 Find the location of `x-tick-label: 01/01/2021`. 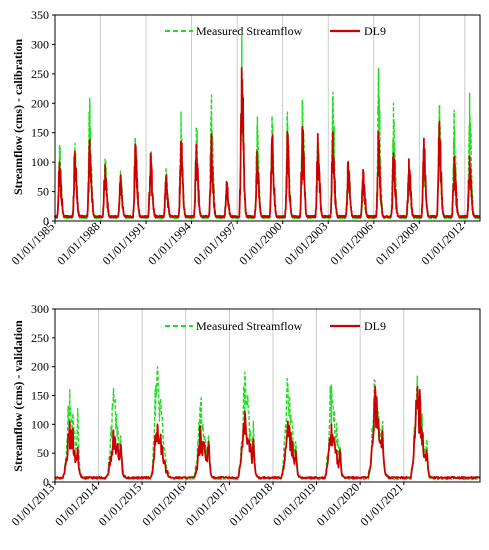

x-tick-label: 01/01/2021 is located at coordinates (381, 504).